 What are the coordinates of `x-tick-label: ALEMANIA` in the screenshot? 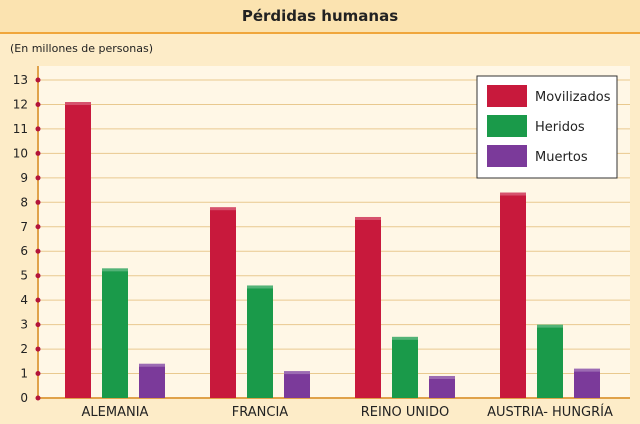 It's located at (115, 412).